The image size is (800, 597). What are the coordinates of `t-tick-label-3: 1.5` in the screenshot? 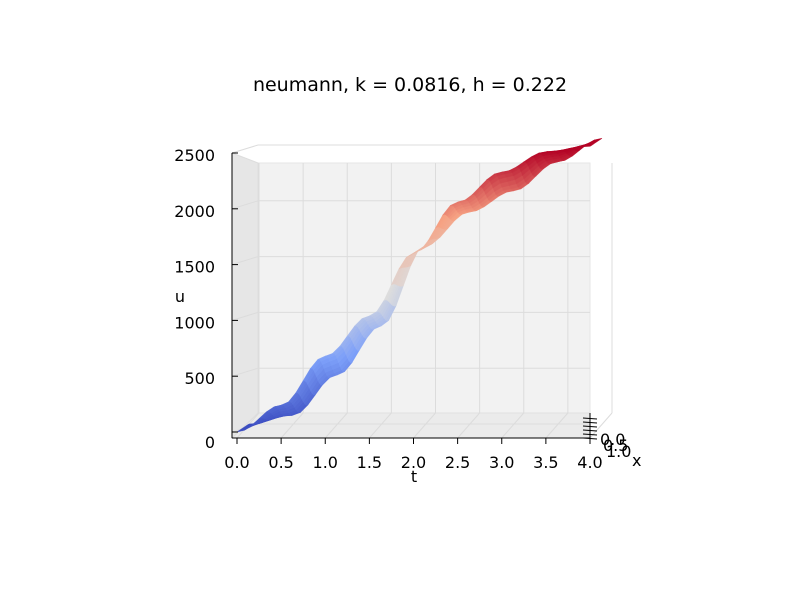 It's located at (369, 462).